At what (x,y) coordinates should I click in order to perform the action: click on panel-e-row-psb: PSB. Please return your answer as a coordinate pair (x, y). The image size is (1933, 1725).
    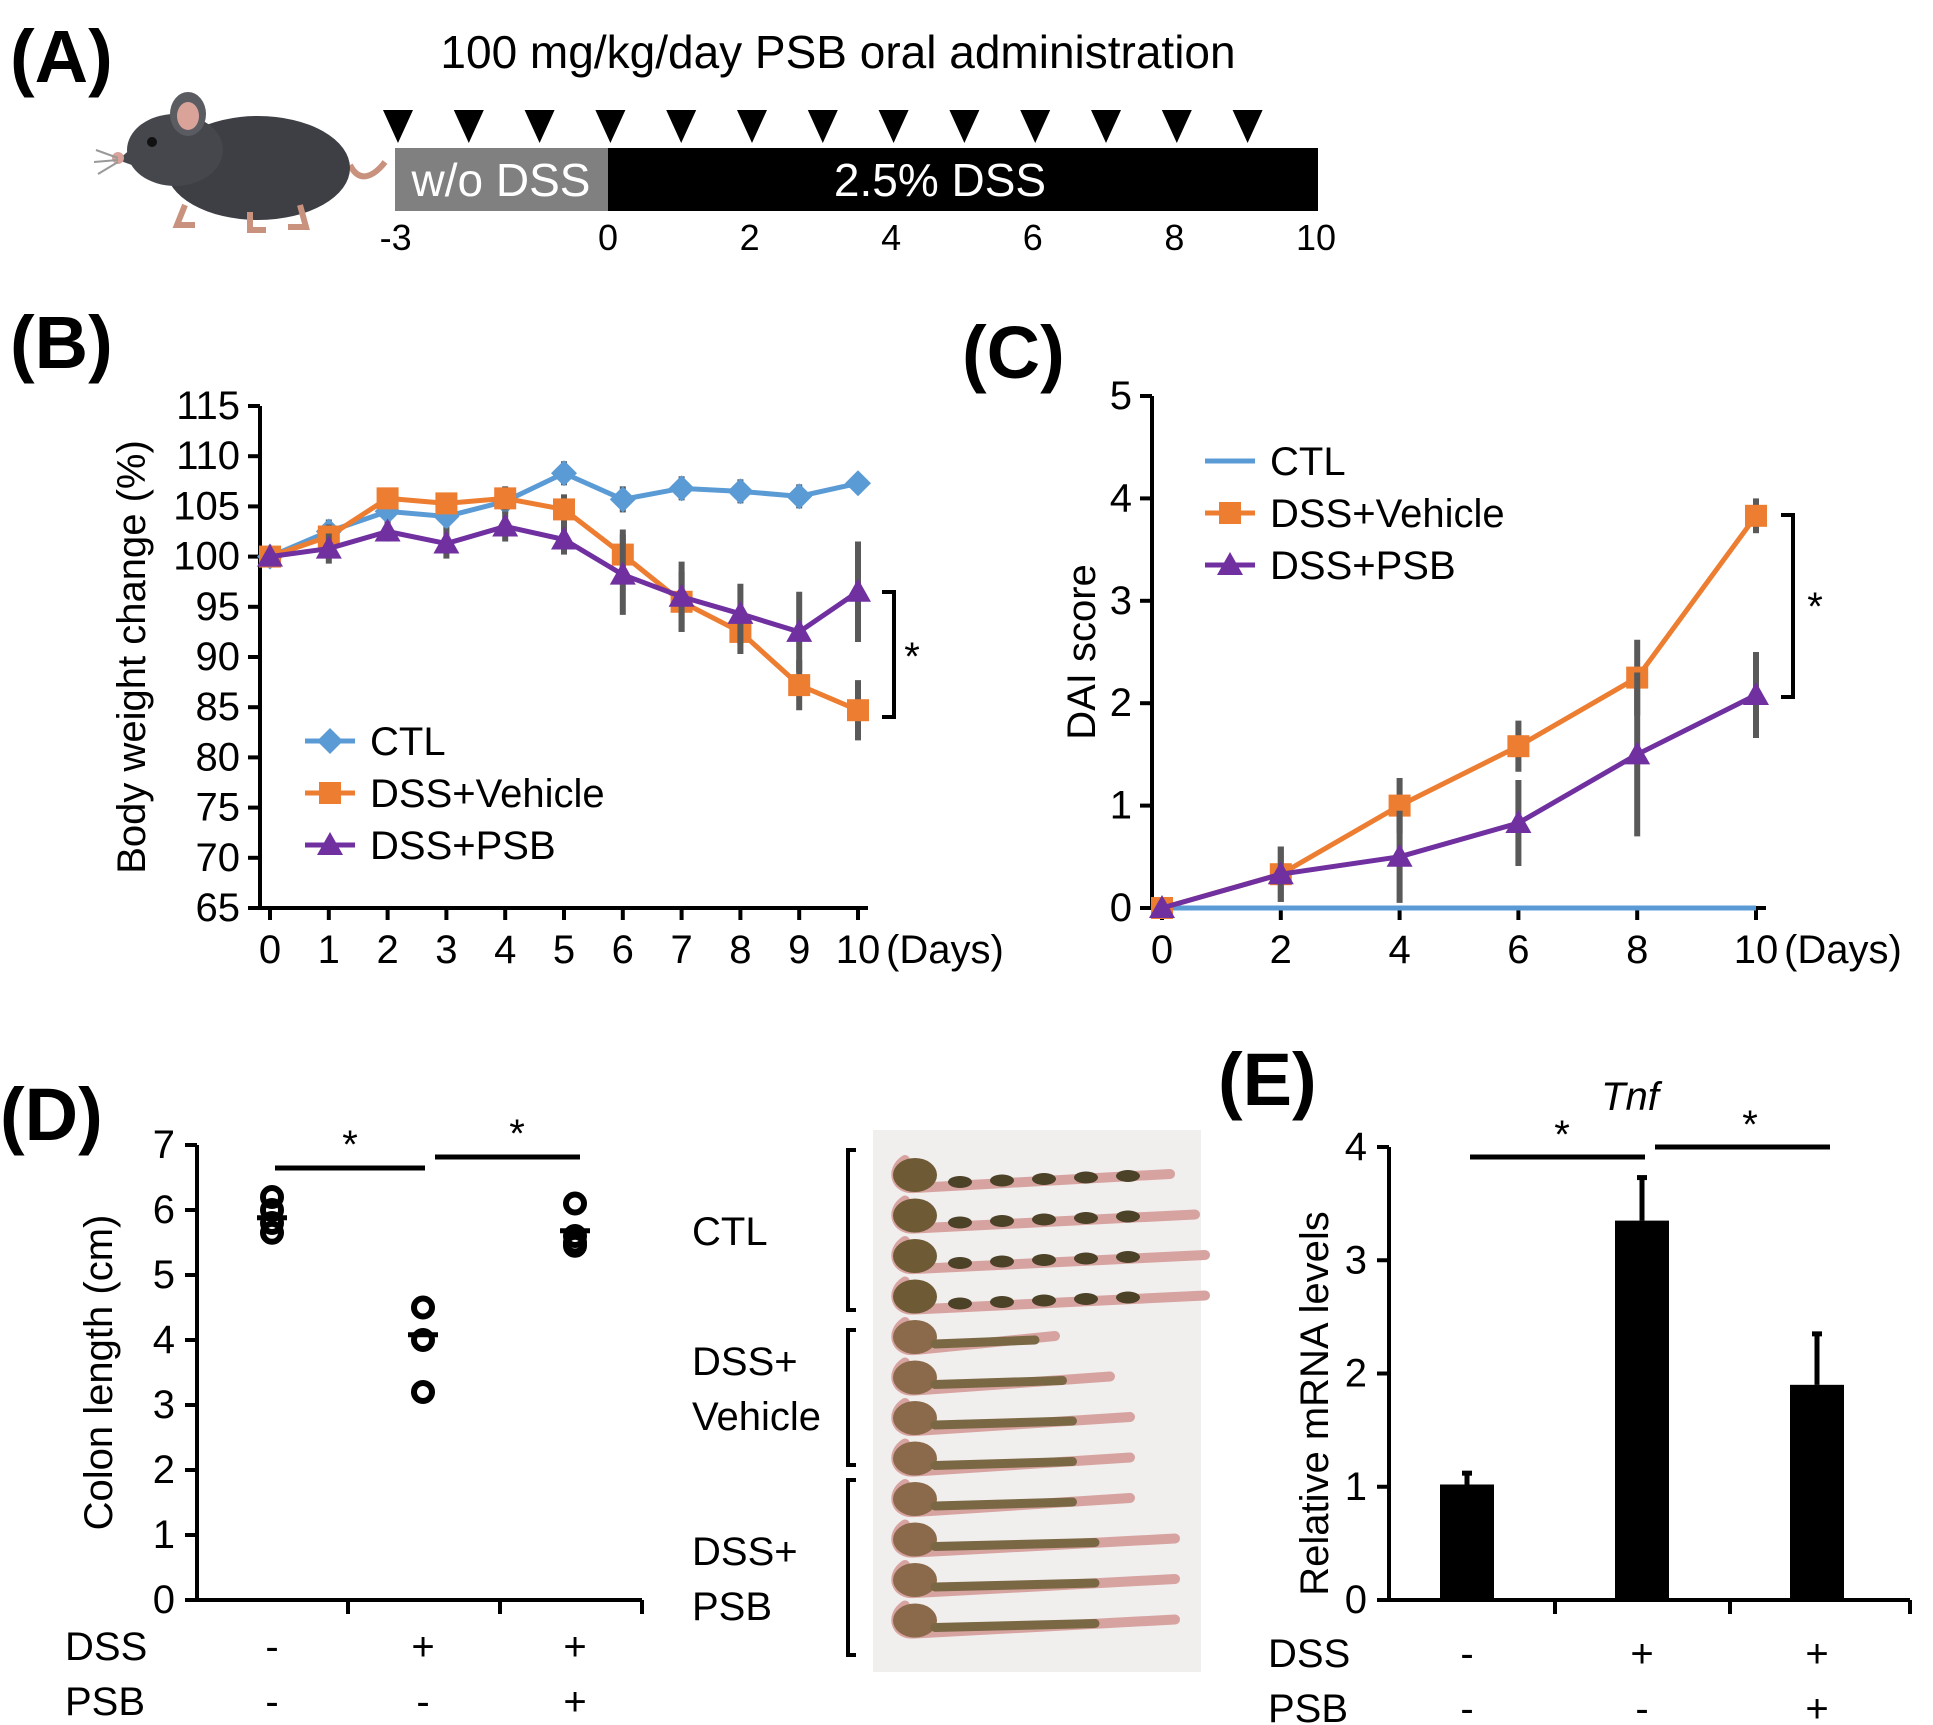
    Looking at the image, I should click on (1308, 1706).